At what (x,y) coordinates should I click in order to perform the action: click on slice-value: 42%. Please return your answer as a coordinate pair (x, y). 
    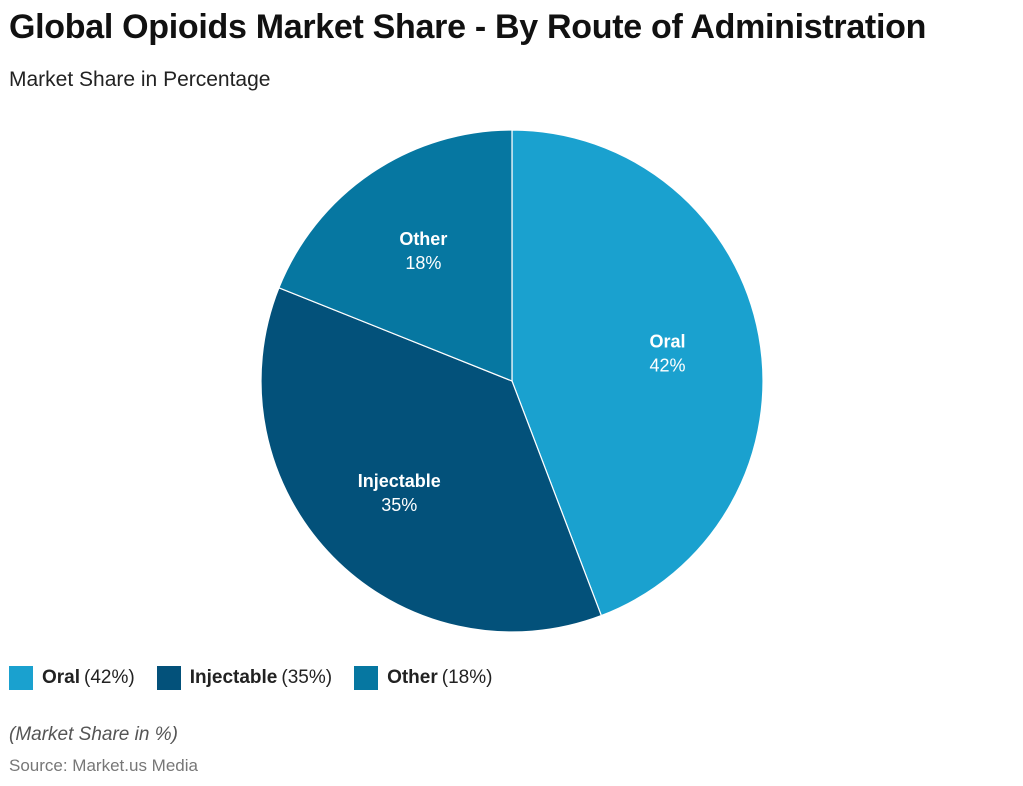
    Looking at the image, I should click on (668, 365).